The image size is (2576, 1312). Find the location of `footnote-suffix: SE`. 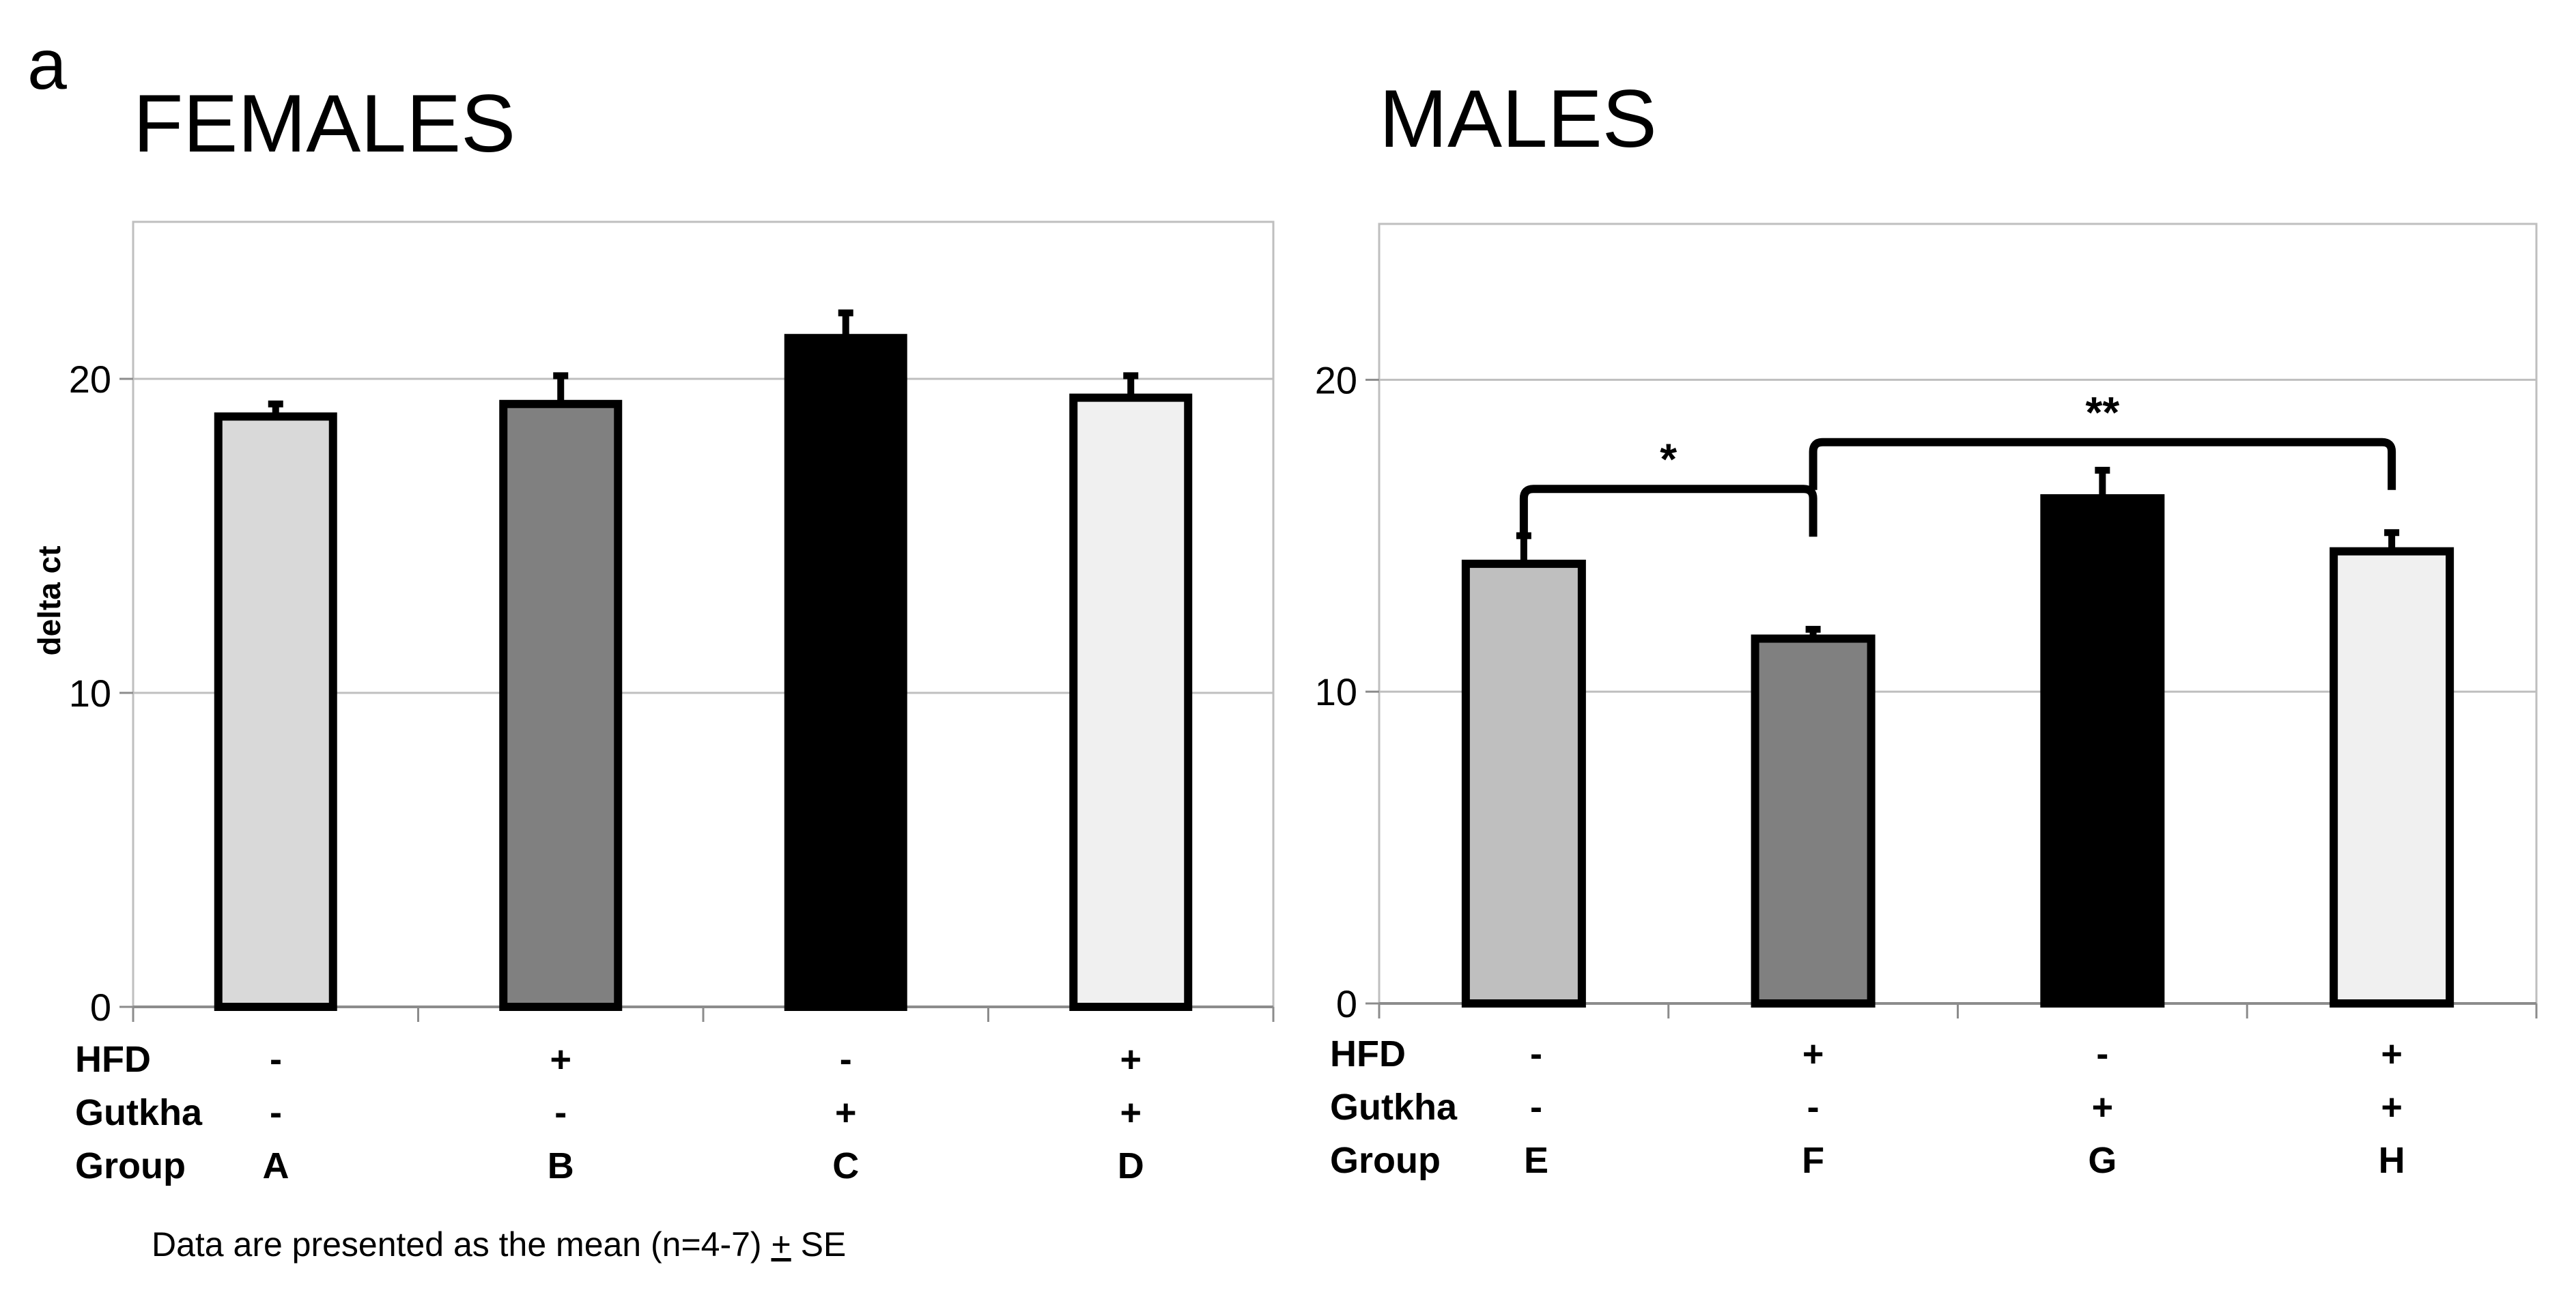

footnote-suffix: SE is located at coordinates (819, 1244).